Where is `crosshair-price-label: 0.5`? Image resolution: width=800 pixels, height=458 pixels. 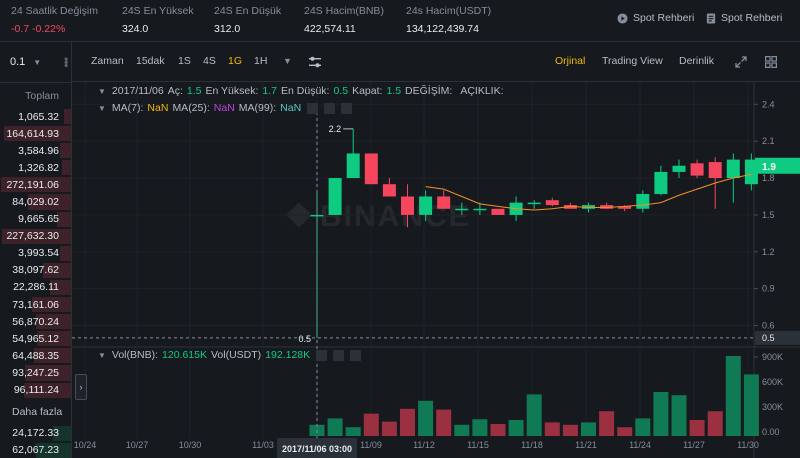
crosshair-price-label: 0.5 is located at coordinates (768, 338).